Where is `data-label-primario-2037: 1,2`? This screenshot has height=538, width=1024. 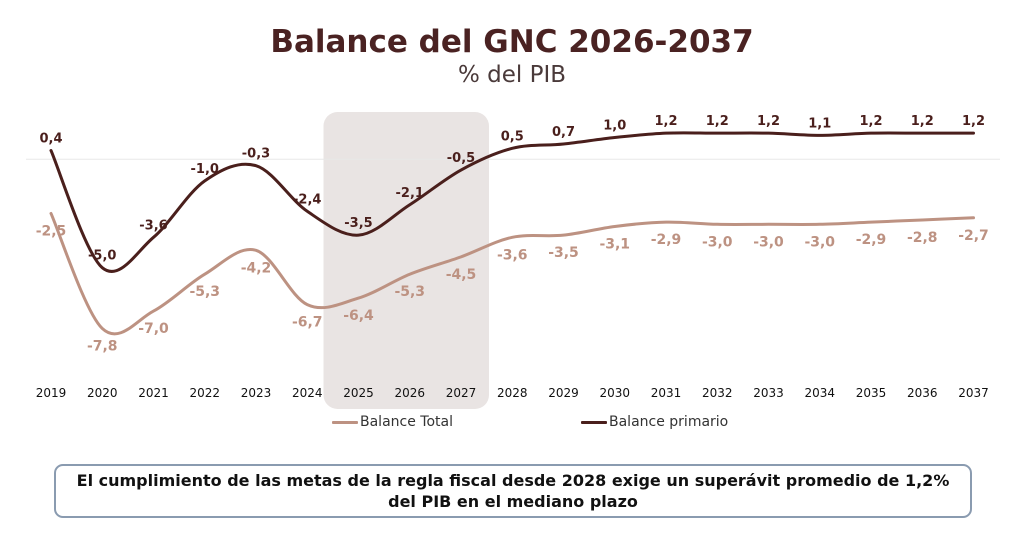 data-label-primario-2037: 1,2 is located at coordinates (973, 121).